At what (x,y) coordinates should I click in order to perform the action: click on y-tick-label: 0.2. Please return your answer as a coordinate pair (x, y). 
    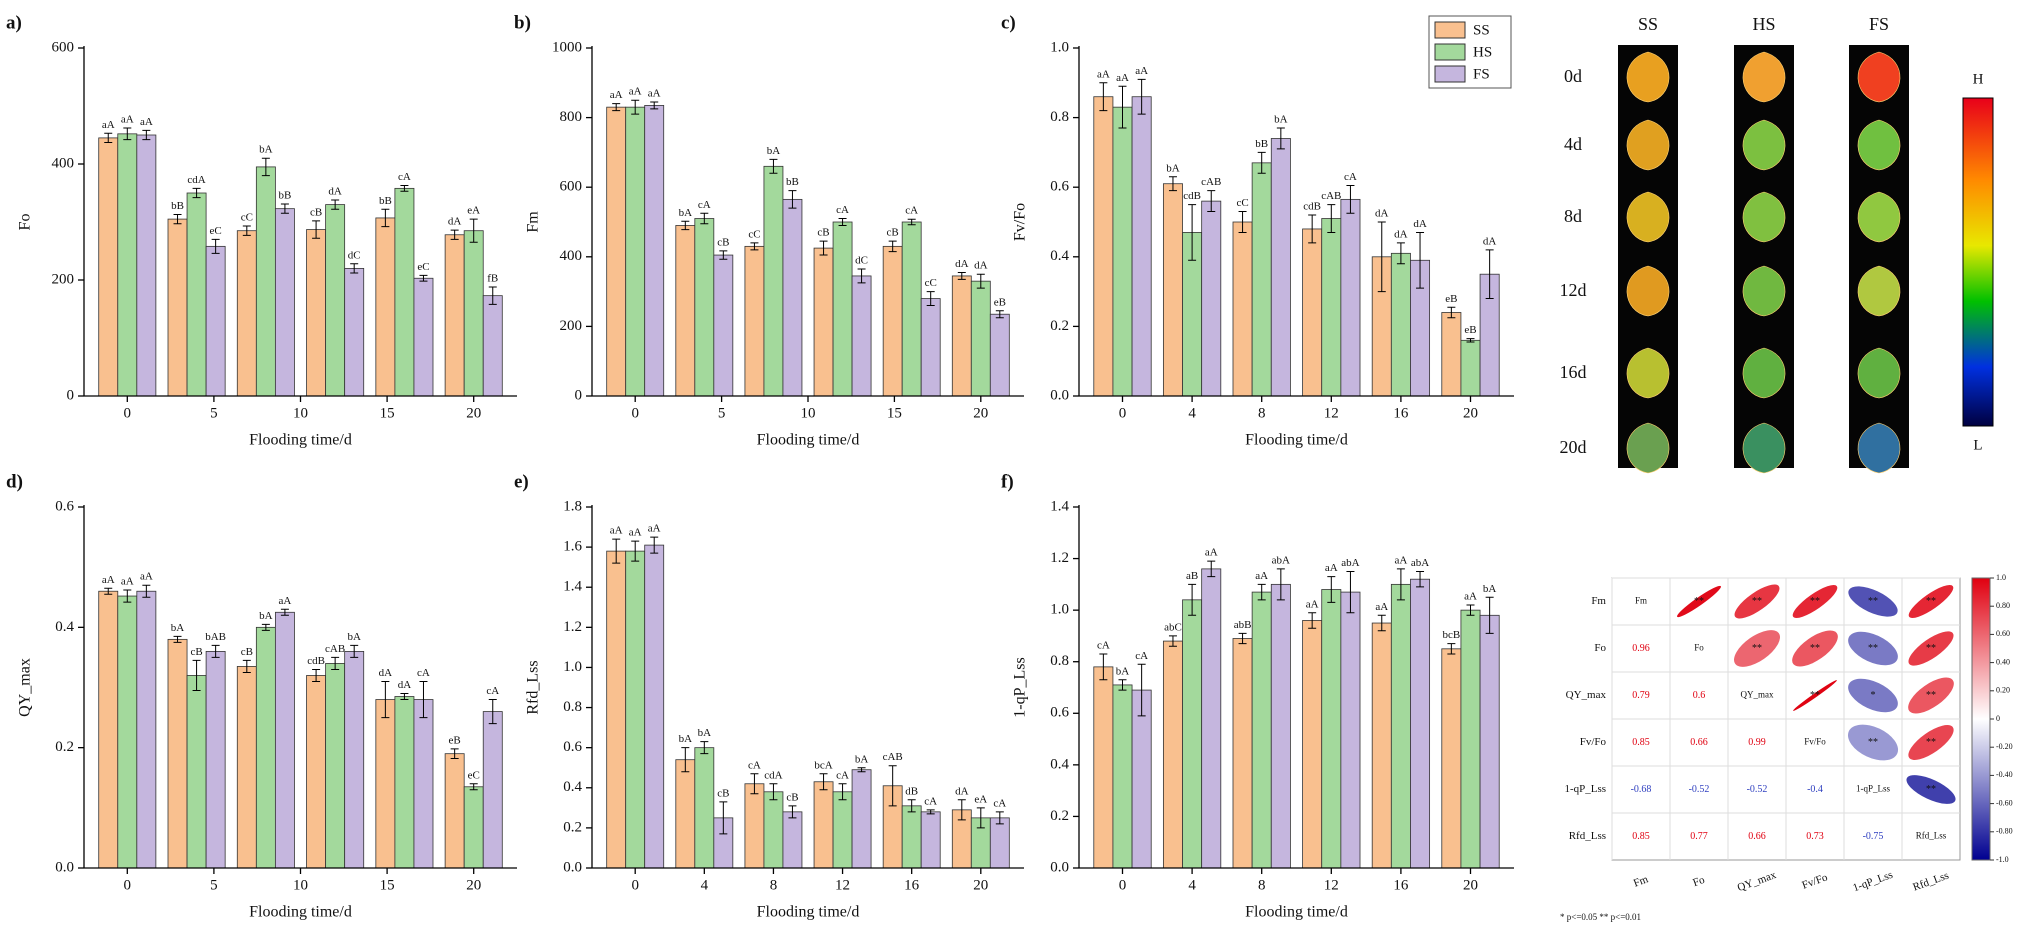
    Looking at the image, I should click on (572, 827).